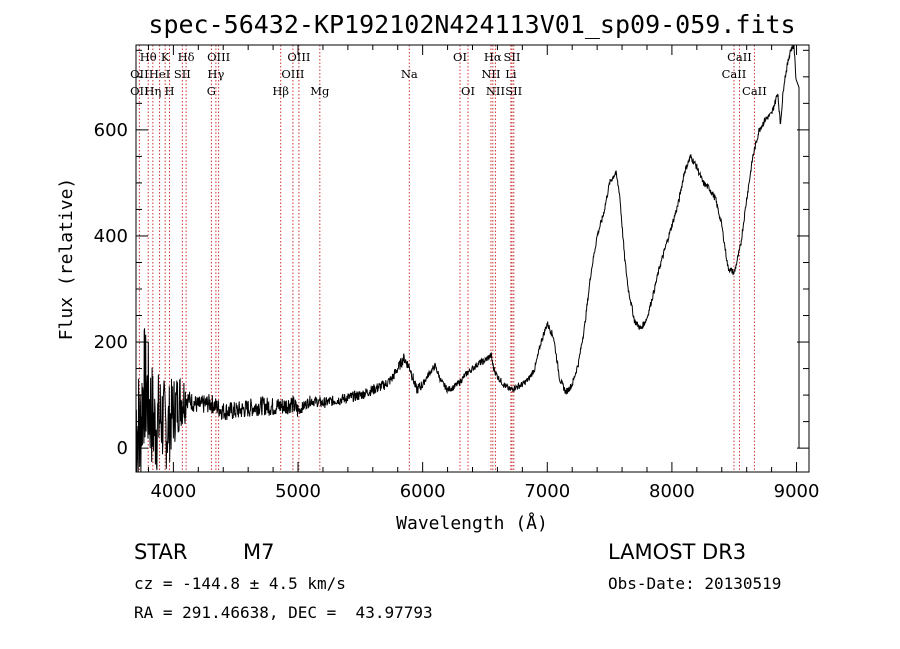 This screenshot has width=900, height=649. What do you see at coordinates (122, 448) in the screenshot?
I see `y-tick-label: 0` at bounding box center [122, 448].